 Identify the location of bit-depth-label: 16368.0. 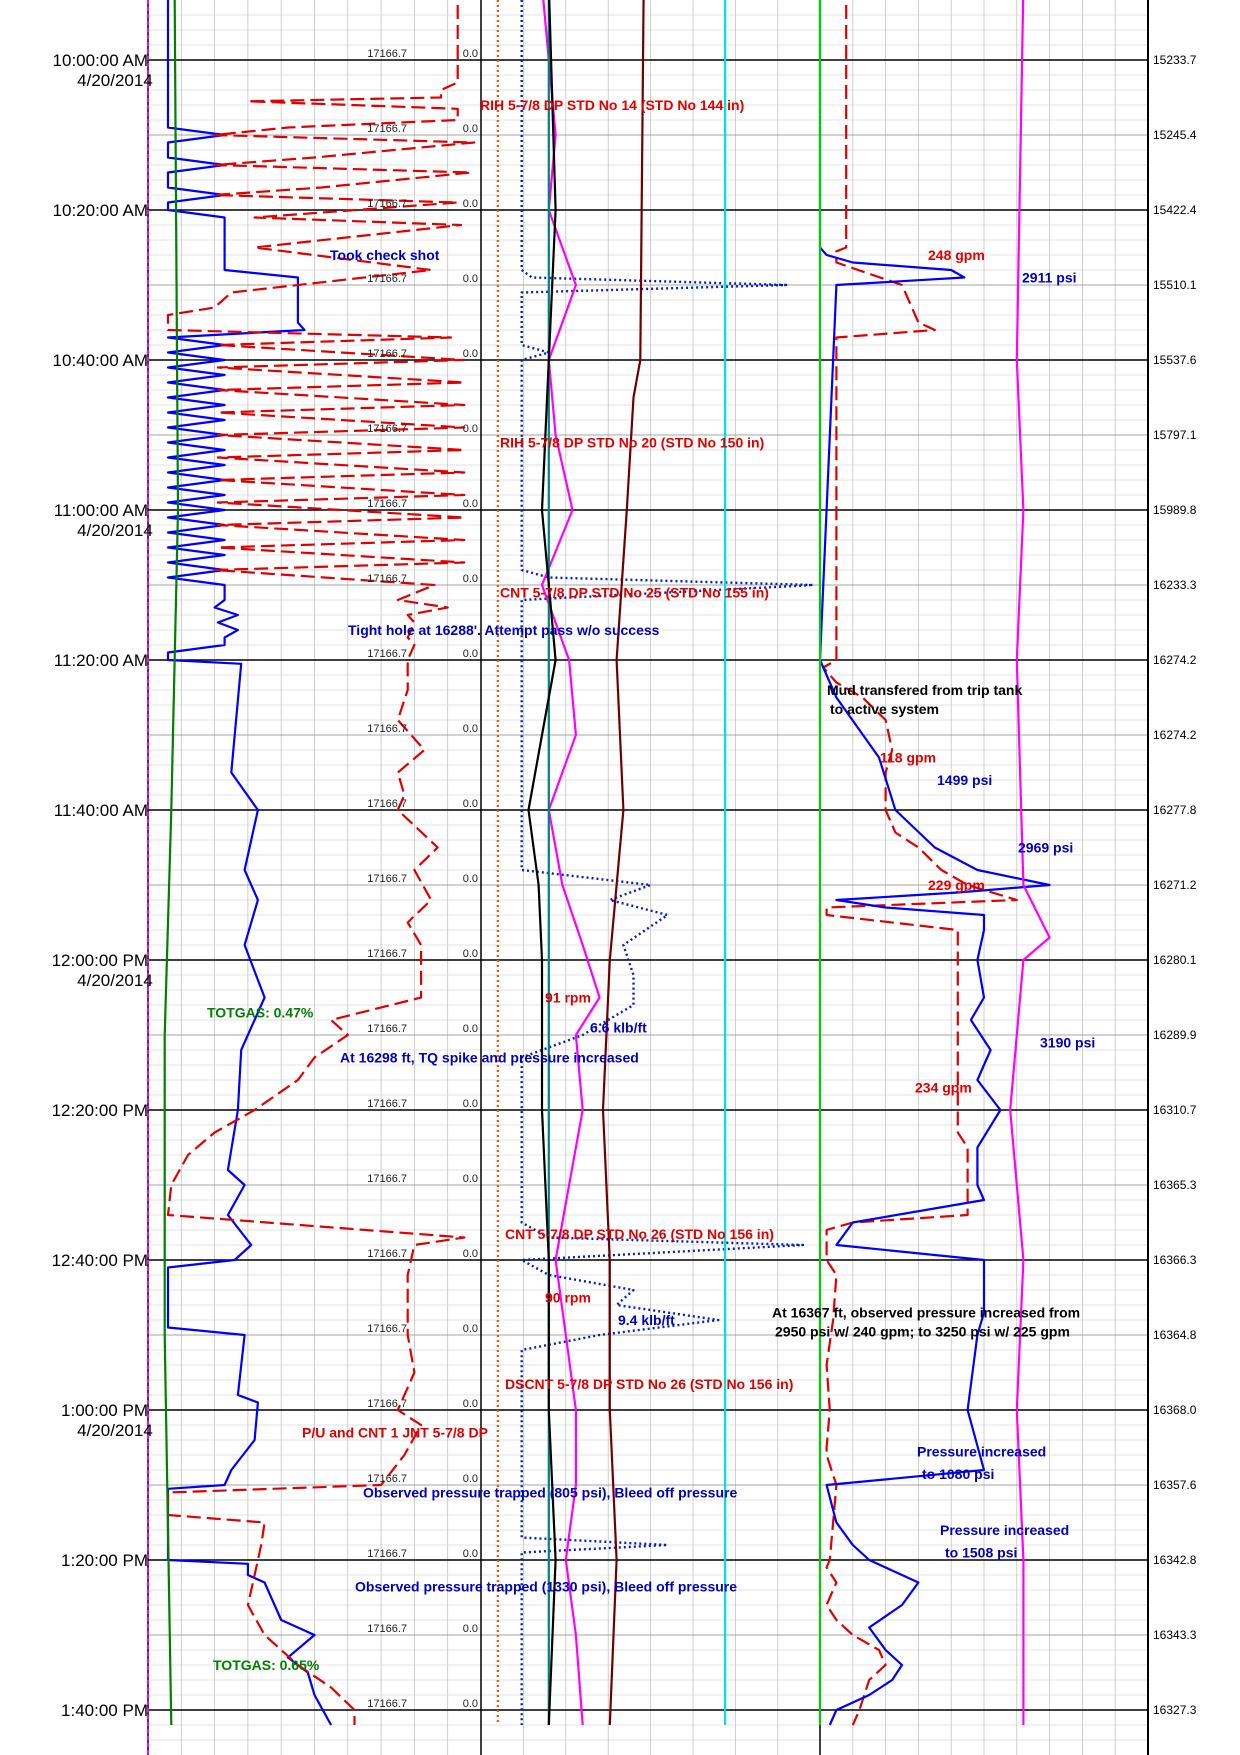
(1175, 1410).